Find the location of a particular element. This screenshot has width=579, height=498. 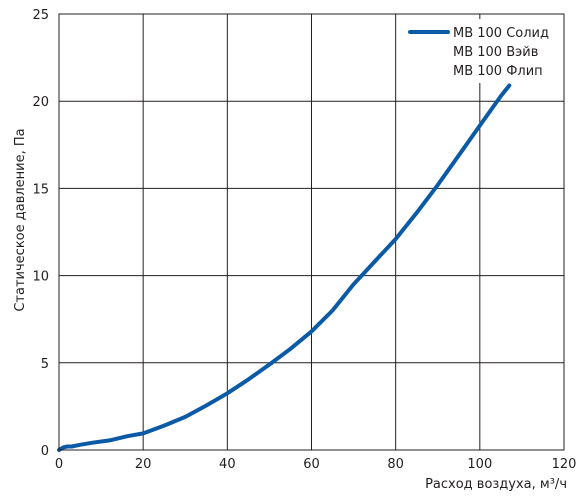

y-tick-label: 10 is located at coordinates (40, 277).